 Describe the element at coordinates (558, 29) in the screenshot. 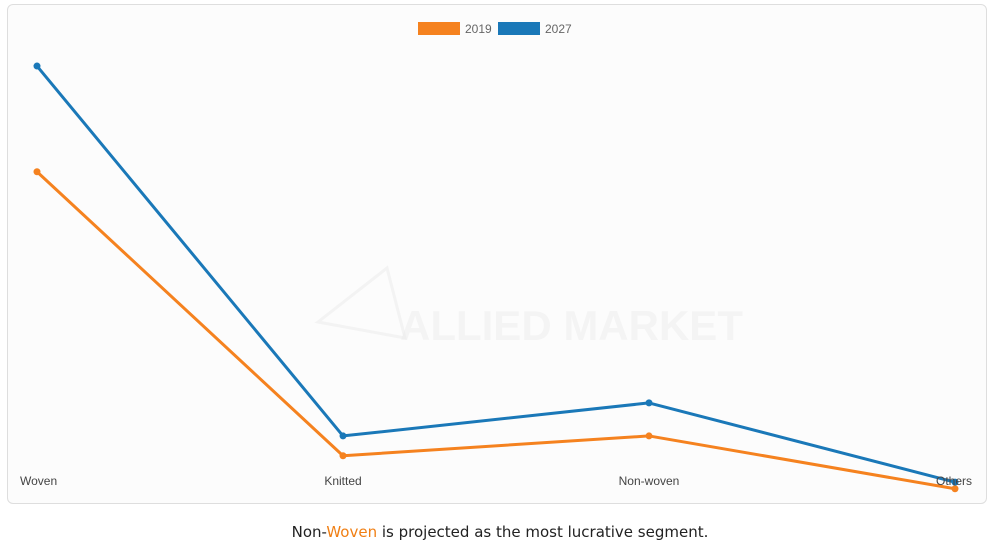

I see `legend-label-2027: 2027` at that location.